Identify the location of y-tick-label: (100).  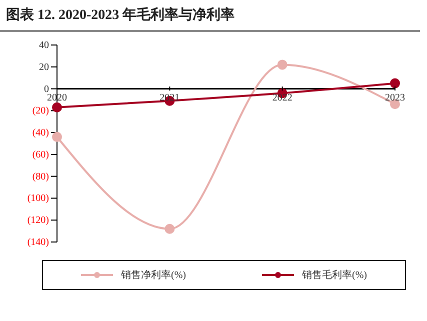
(38, 198).